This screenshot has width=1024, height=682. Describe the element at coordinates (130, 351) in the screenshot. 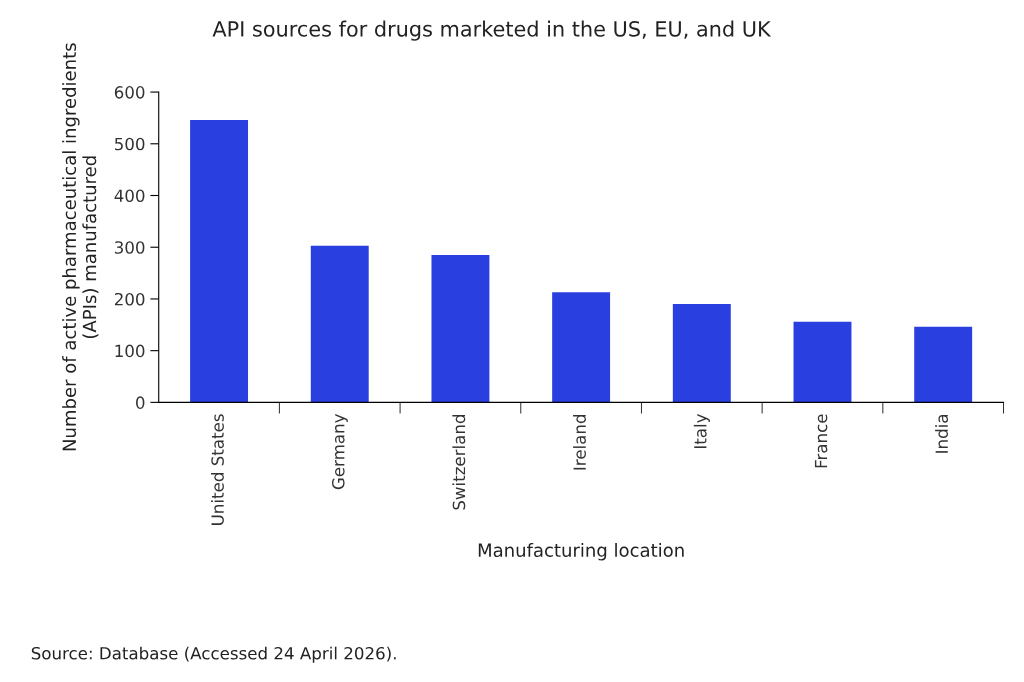

I see `y-tick-label: 100` at that location.